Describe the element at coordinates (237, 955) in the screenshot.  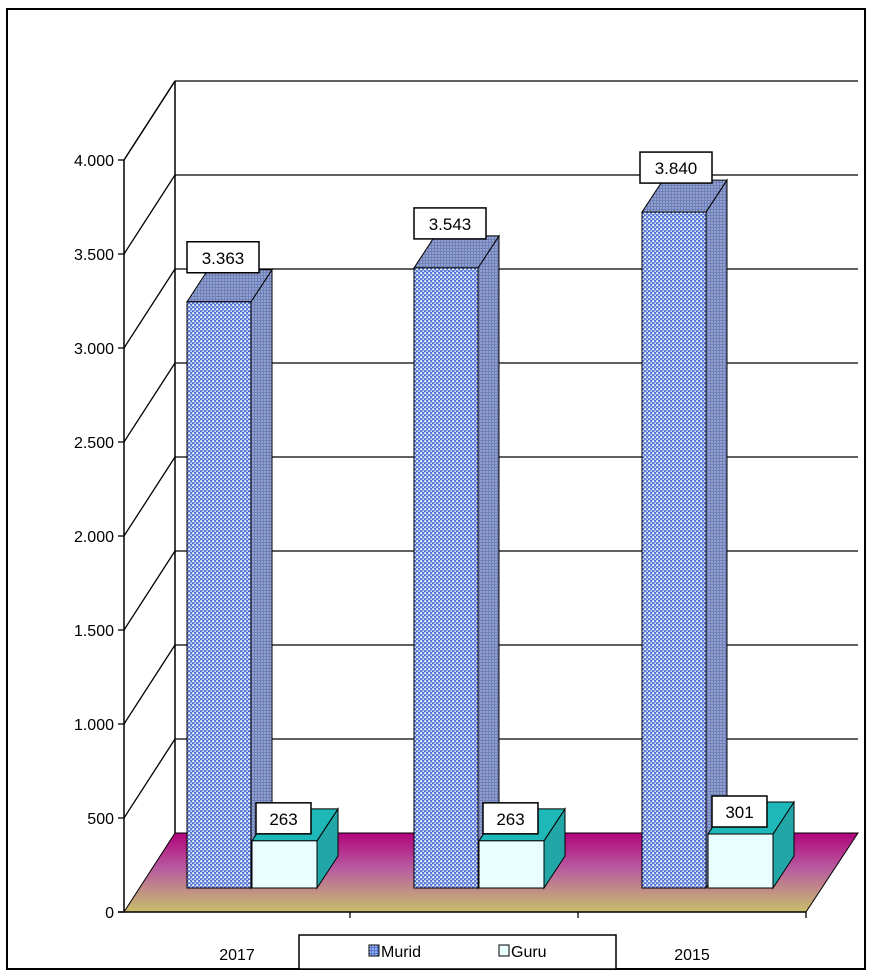
I see `x-tick-label: 2017` at that location.